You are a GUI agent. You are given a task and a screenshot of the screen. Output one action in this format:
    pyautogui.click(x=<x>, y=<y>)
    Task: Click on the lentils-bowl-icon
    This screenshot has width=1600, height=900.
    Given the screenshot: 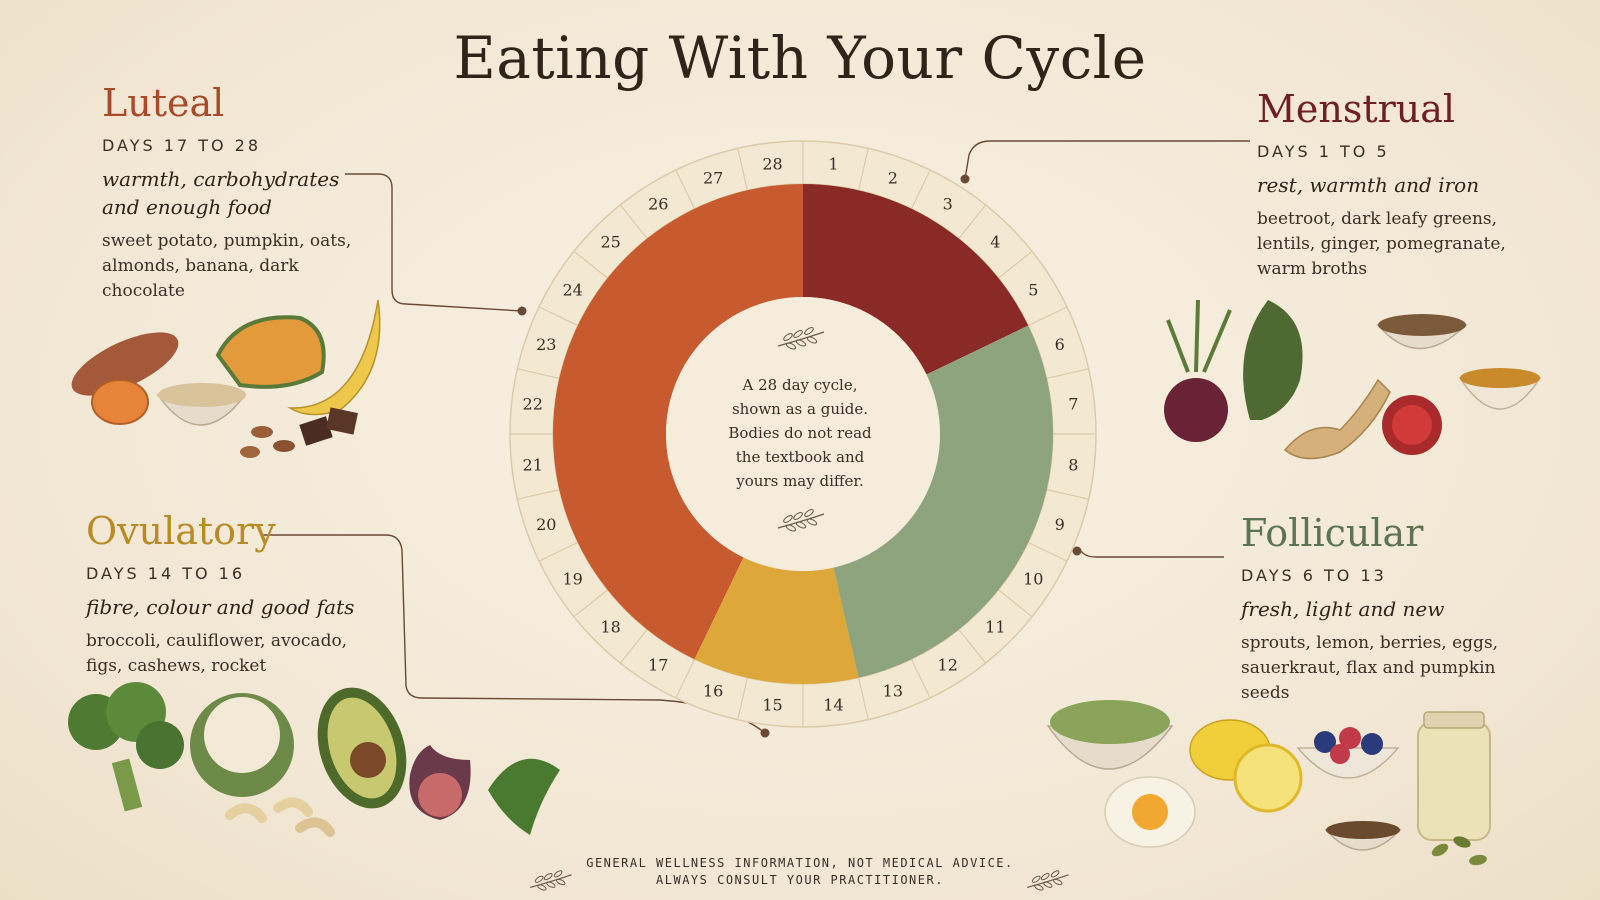 What is the action you would take?
    pyautogui.click(x=1422, y=332)
    